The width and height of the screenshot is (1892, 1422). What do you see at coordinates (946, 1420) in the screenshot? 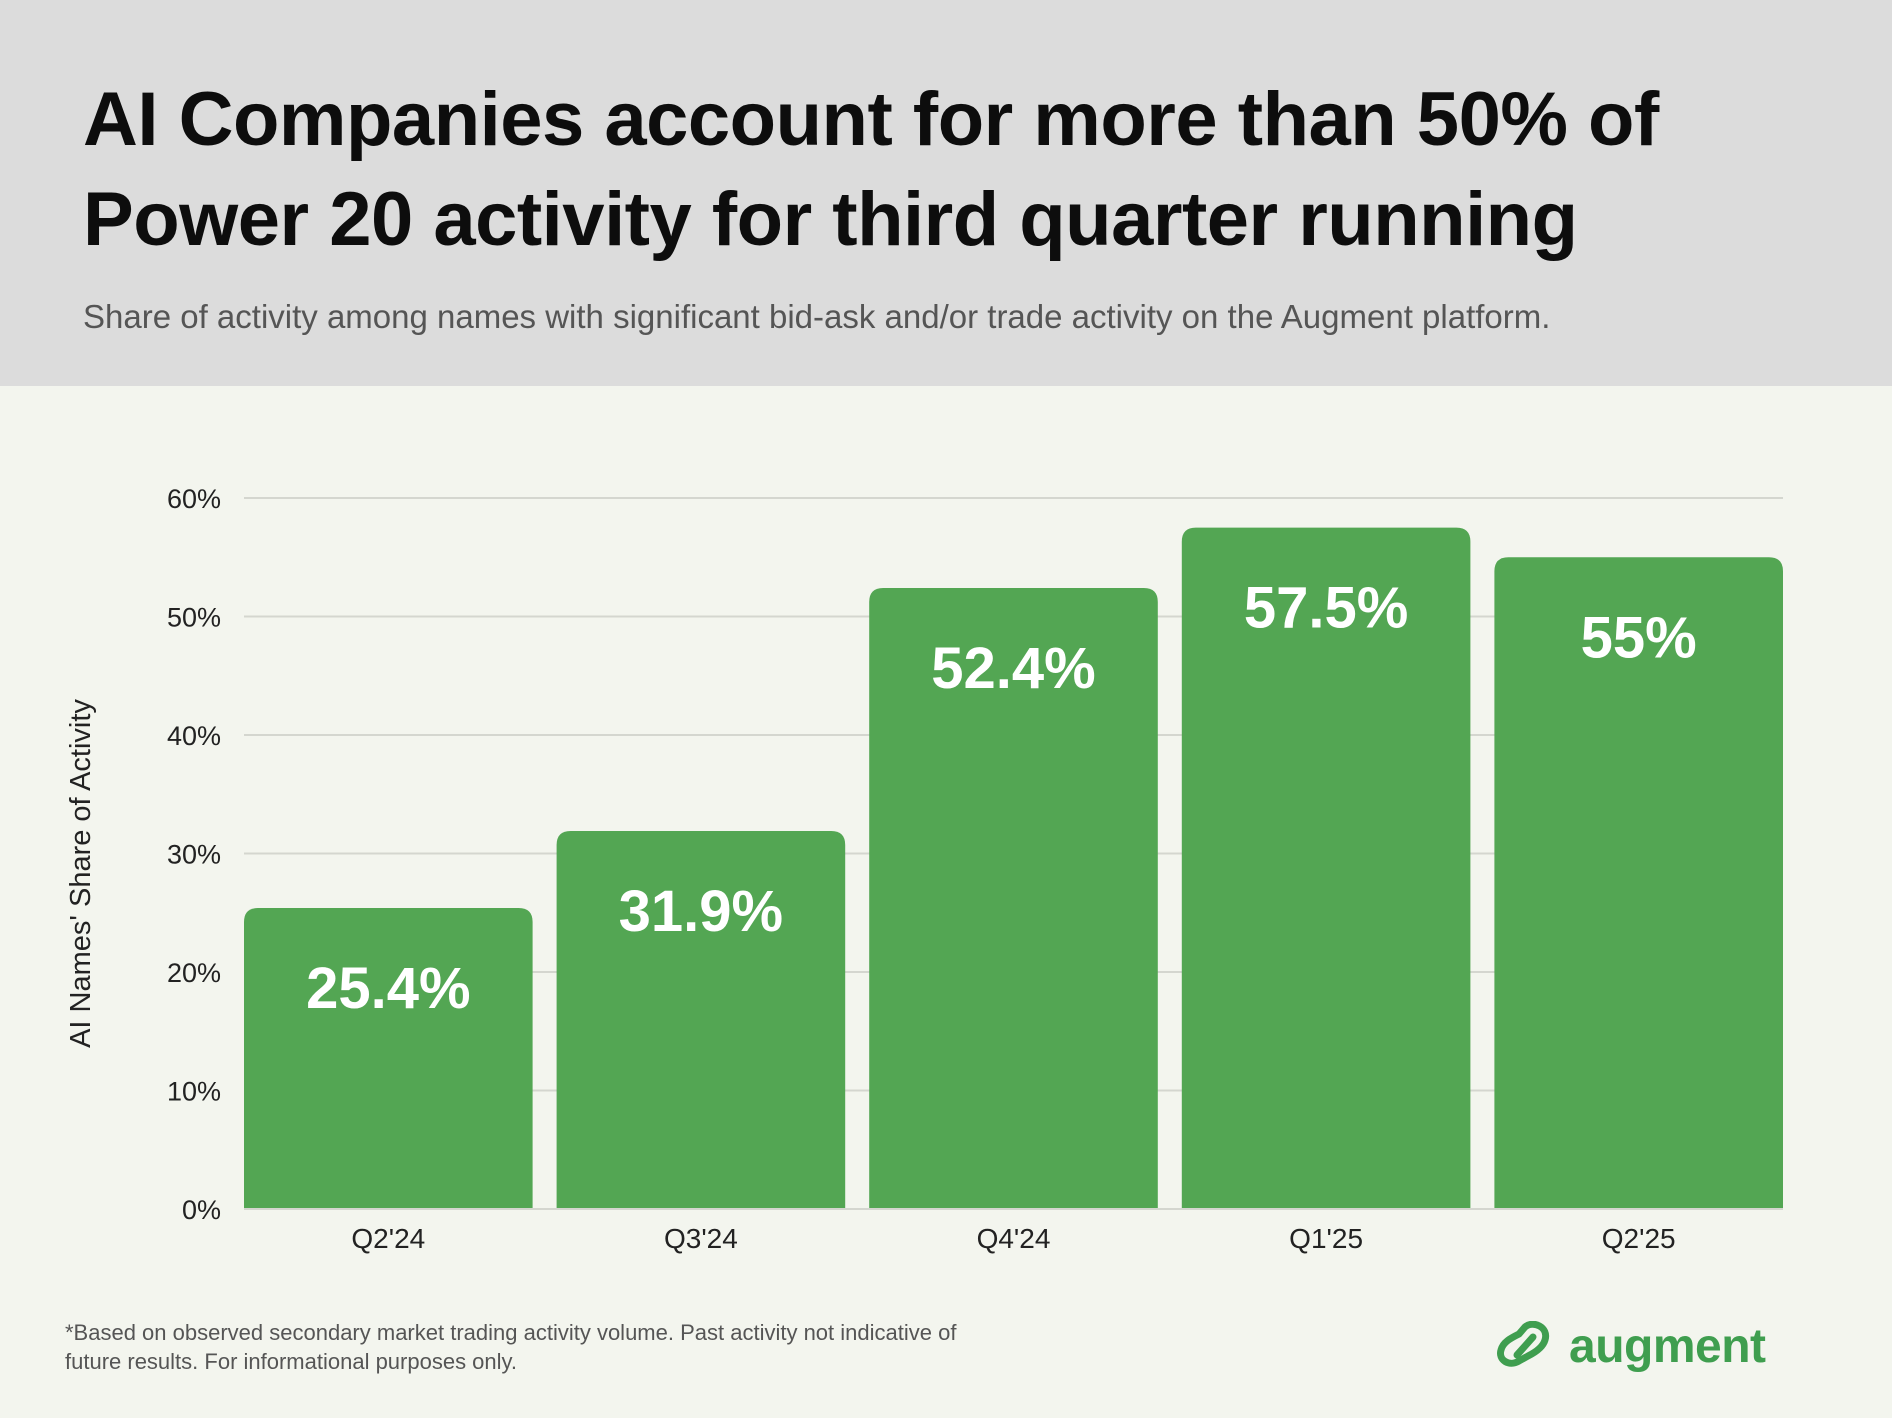
I see `bottom-border` at bounding box center [946, 1420].